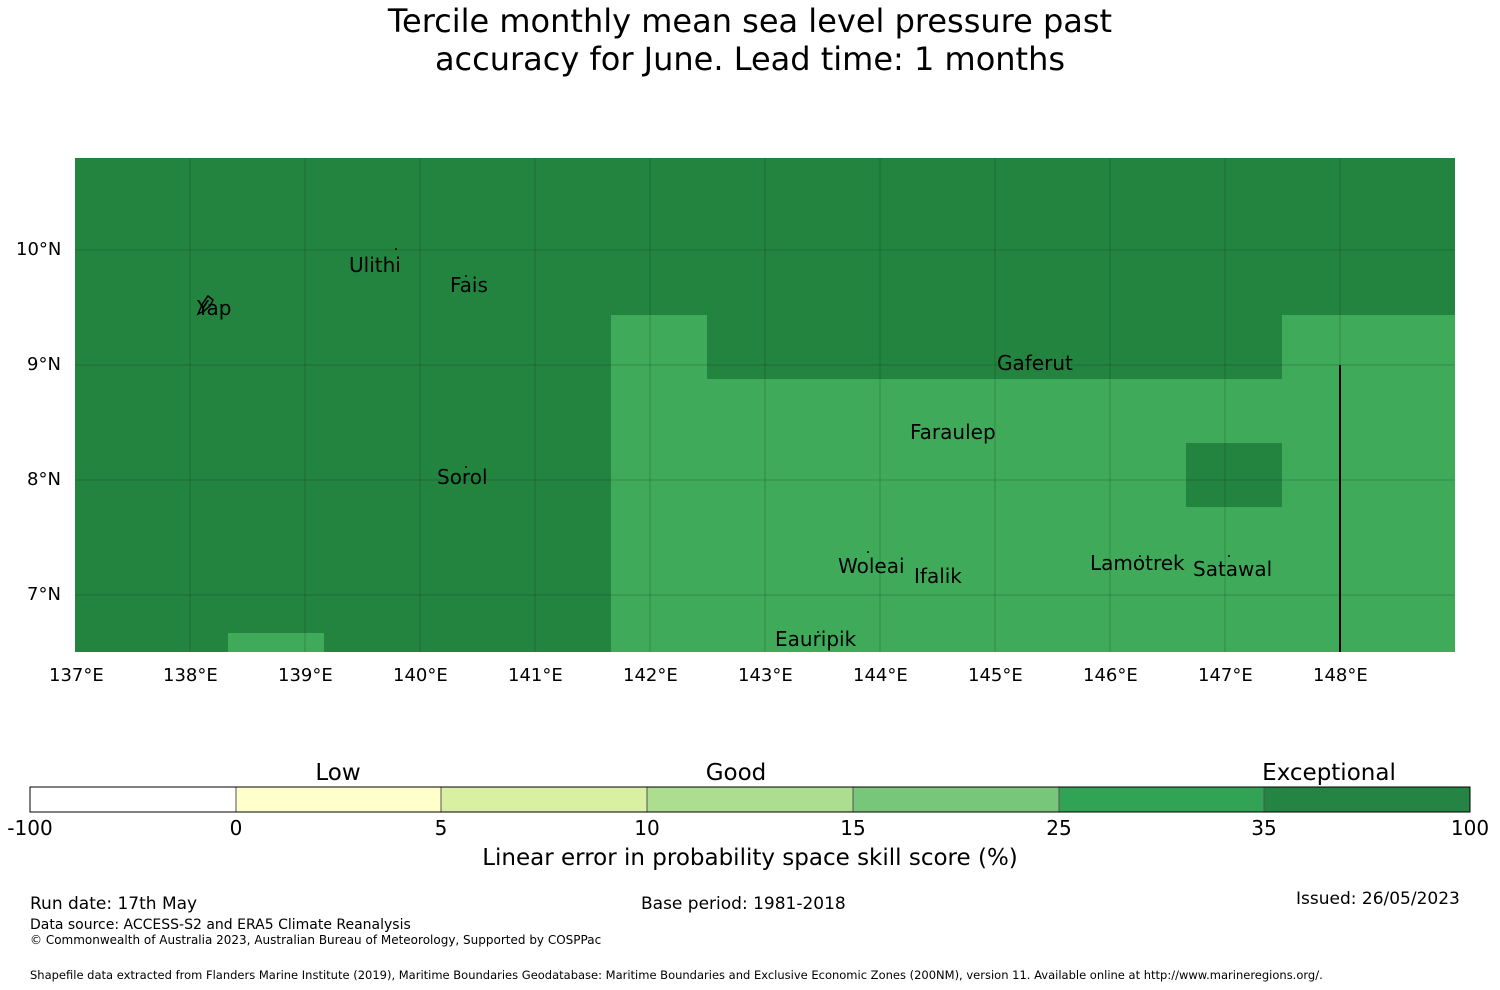  I want to click on island-label-fais: Fais, so click(469, 285).